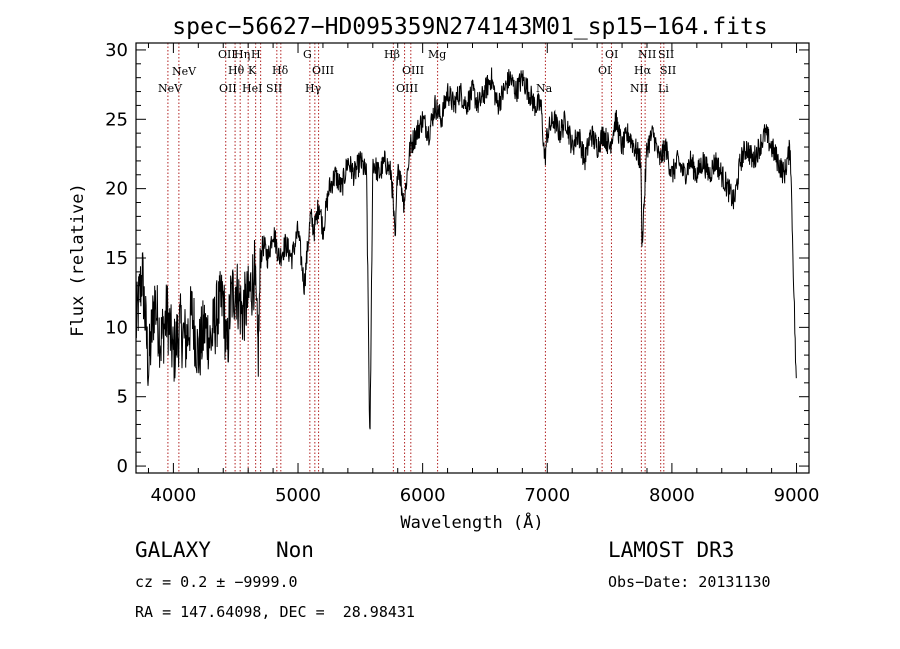 The height and width of the screenshot is (649, 900). Describe the element at coordinates (236, 70) in the screenshot. I see `line-label-4: Hθ` at that location.